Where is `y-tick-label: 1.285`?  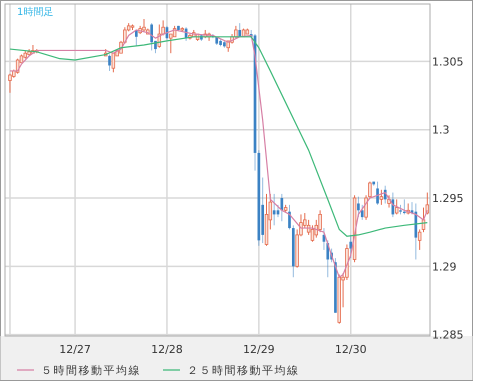 y-tick-label: 1.285 is located at coordinates (448, 335).